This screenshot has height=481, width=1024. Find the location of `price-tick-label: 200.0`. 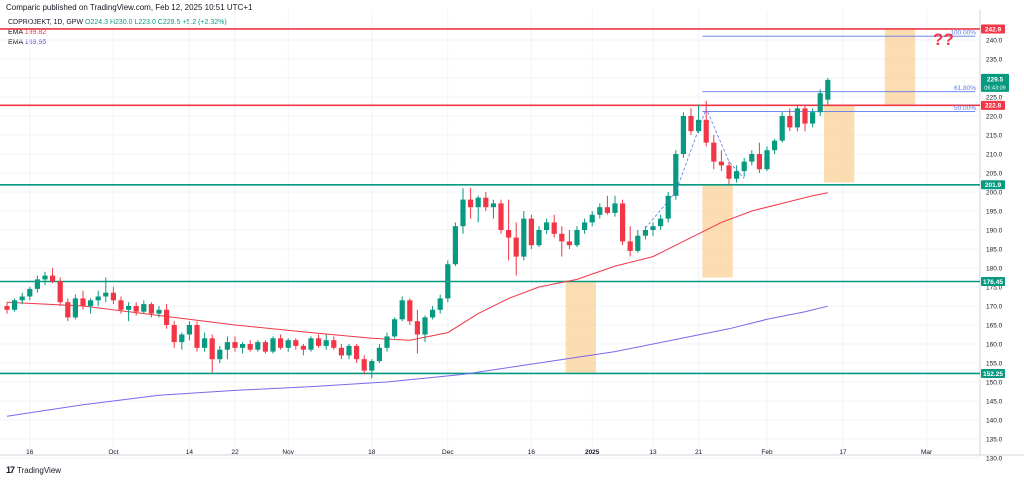

price-tick-label: 200.0 is located at coordinates (994, 192).